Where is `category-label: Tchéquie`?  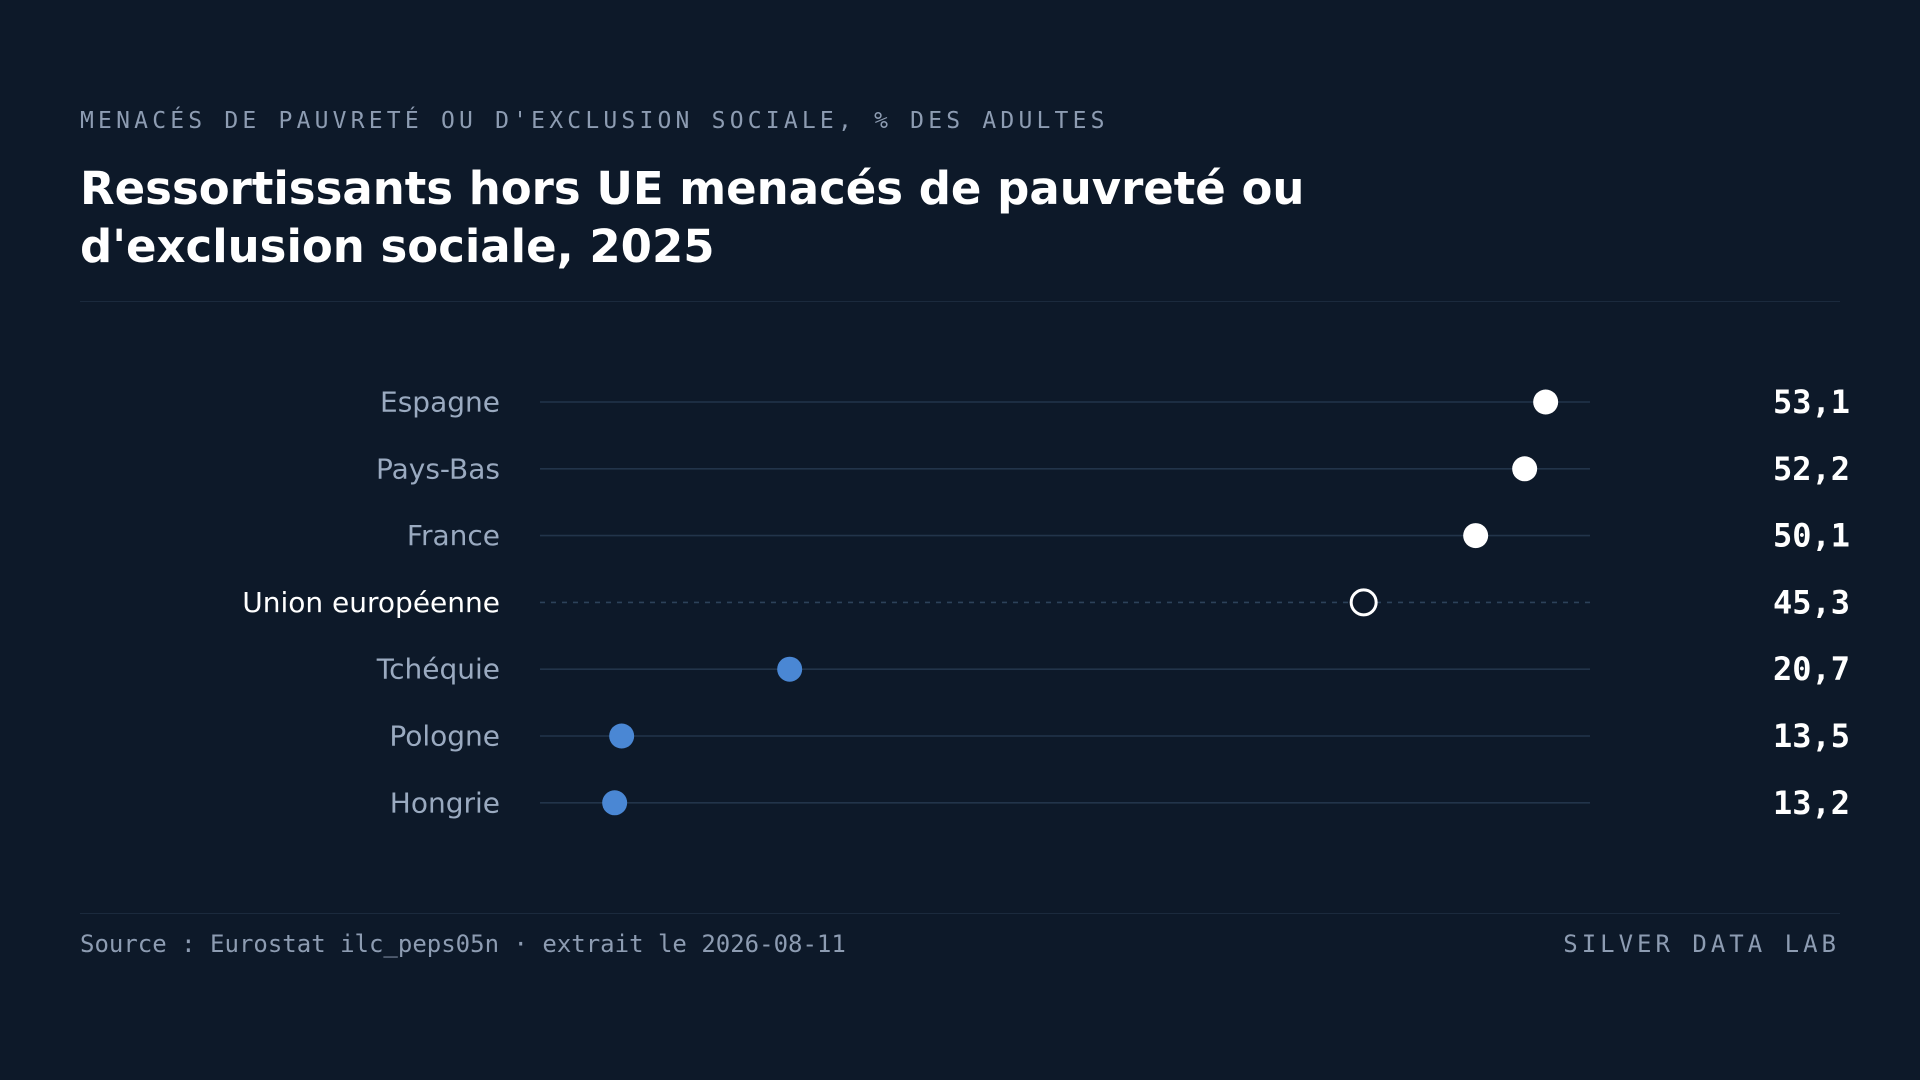
category-label: Tchéquie is located at coordinates (438, 669).